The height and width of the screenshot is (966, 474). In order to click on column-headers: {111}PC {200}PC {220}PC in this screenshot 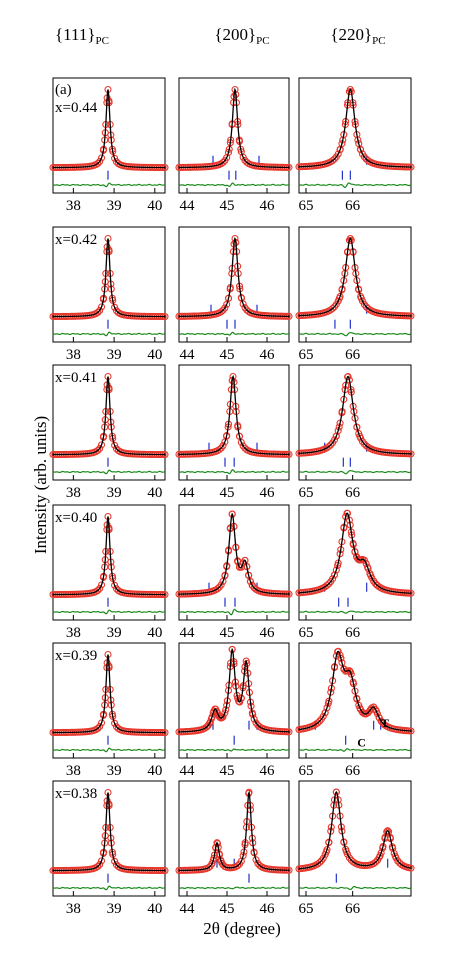, I will do `click(220, 36)`.